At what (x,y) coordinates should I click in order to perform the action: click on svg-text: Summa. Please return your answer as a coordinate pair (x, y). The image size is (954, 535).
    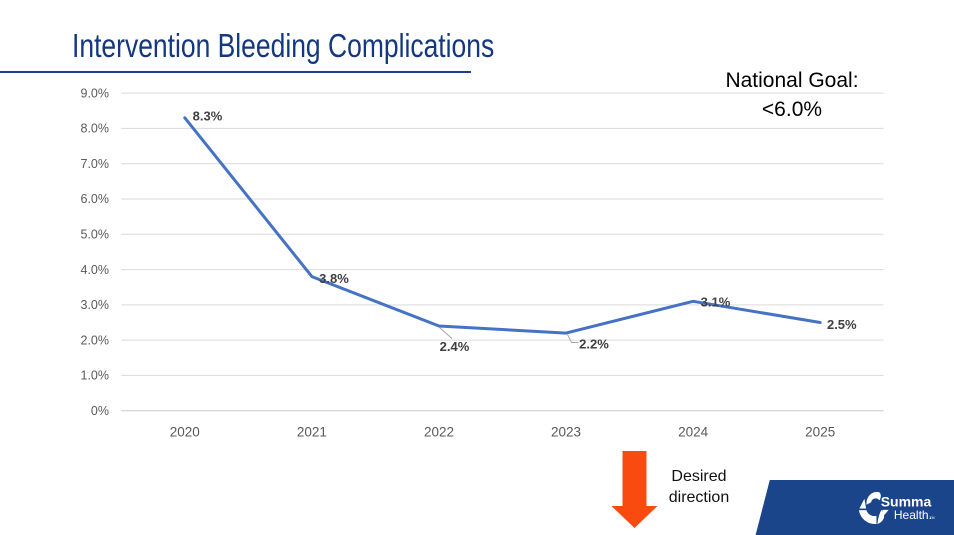
    Looking at the image, I should click on (906, 502).